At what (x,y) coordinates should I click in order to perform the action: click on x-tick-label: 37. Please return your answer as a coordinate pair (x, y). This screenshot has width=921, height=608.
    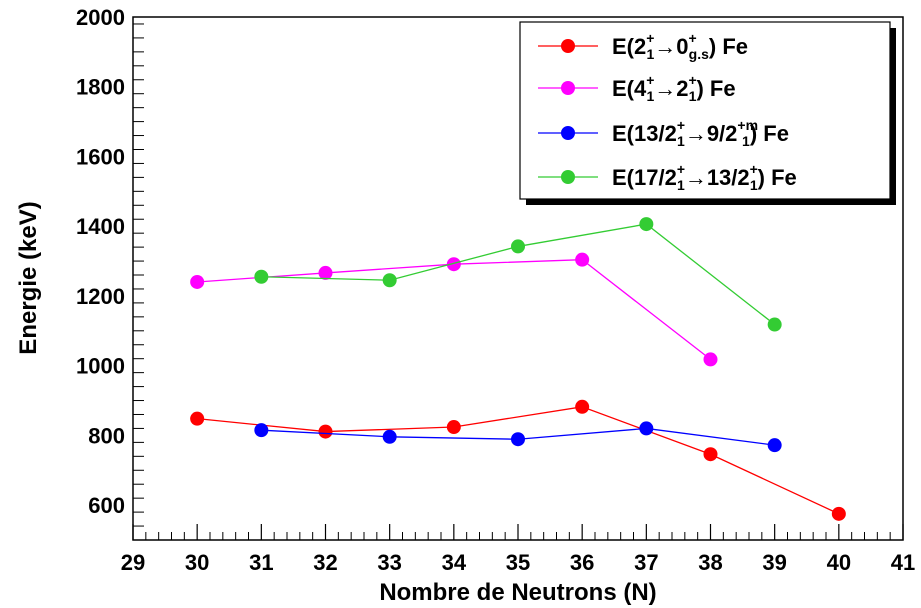
    Looking at the image, I should click on (646, 562).